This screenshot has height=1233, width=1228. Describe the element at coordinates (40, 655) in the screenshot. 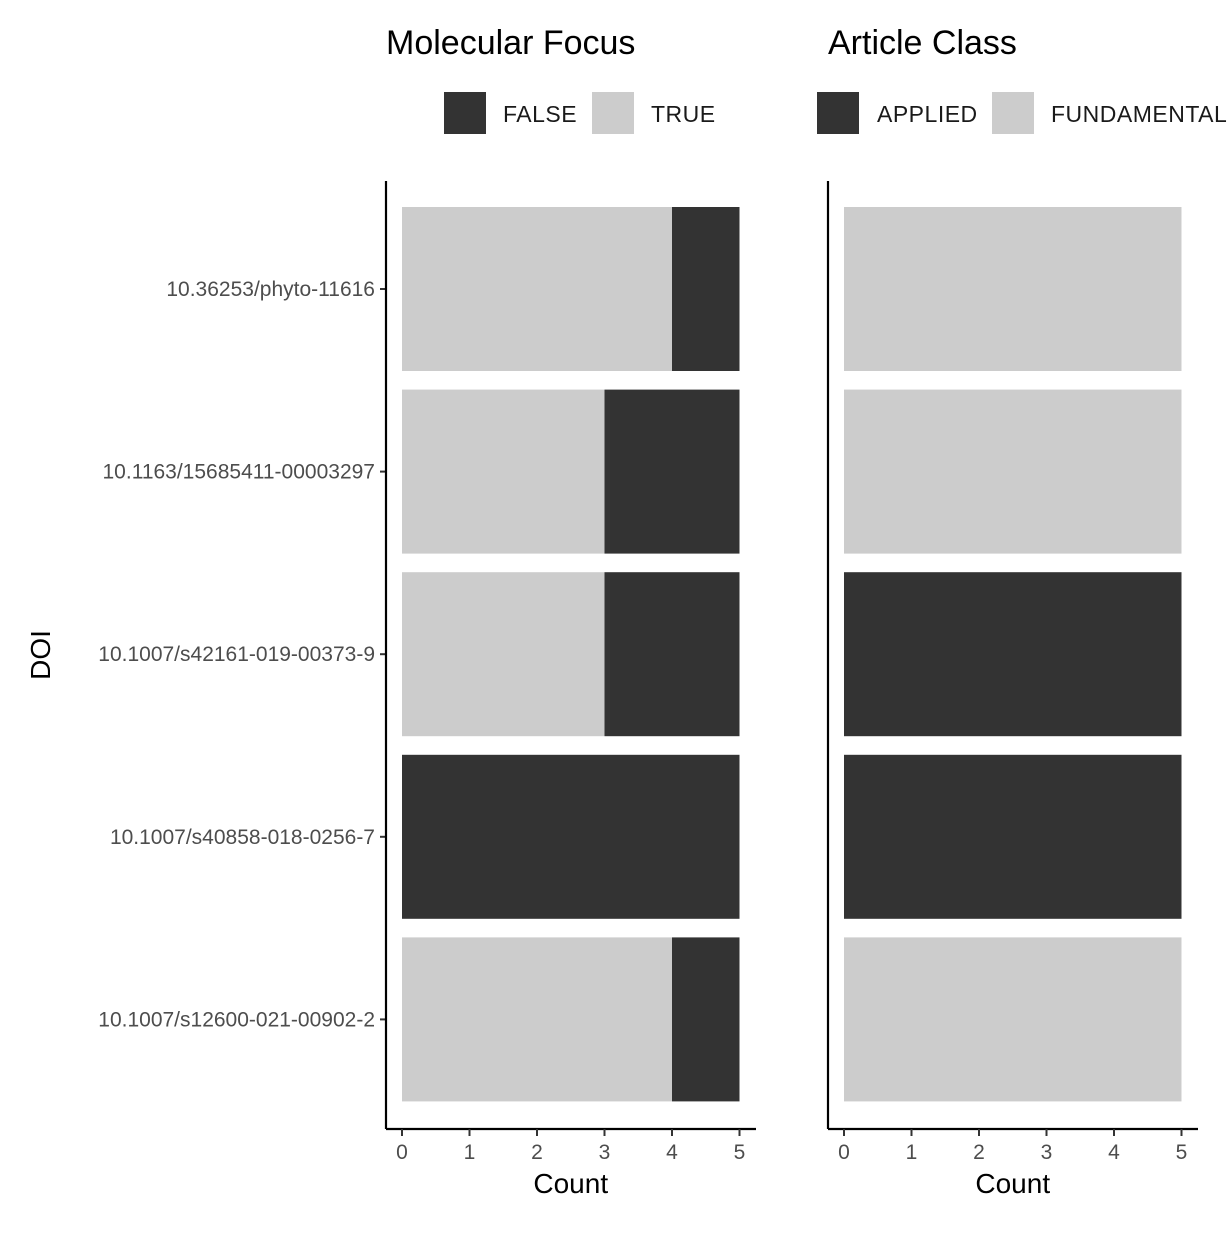

I see `y-axis-title: DOI` at that location.